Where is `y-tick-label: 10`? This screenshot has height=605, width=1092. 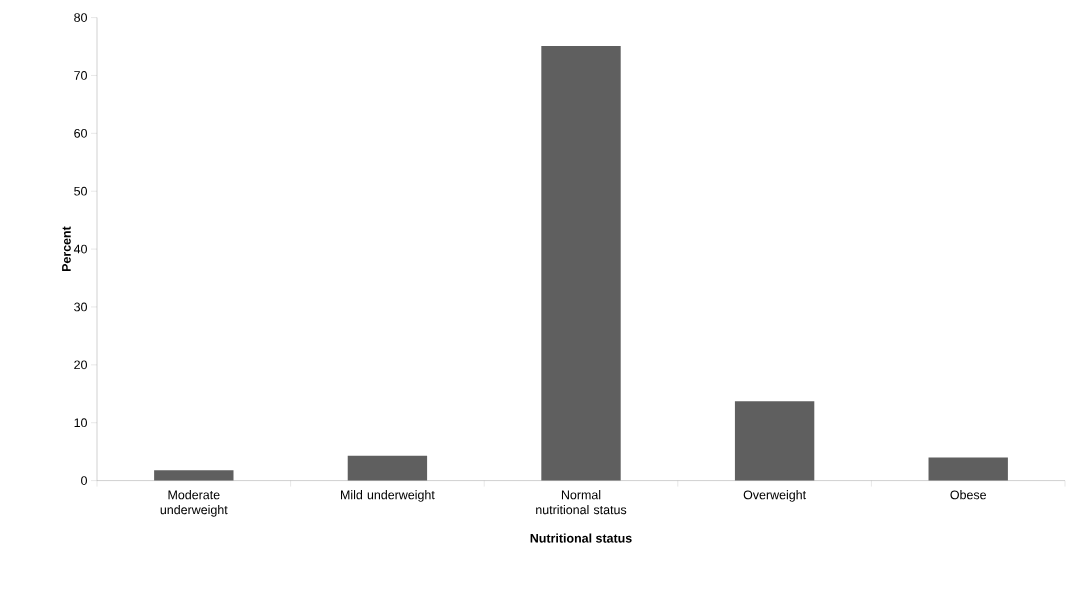
y-tick-label: 10 is located at coordinates (80, 423).